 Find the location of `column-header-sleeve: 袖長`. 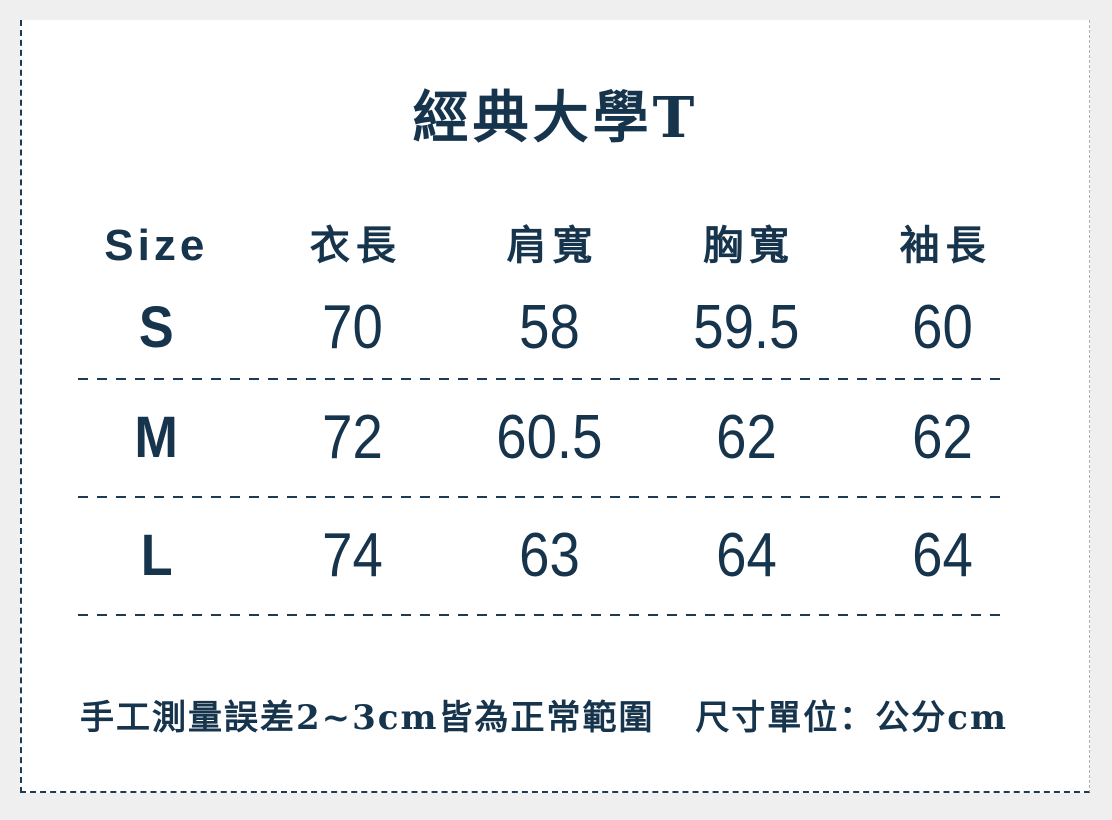

column-header-sleeve: 袖長 is located at coordinates (945, 245).